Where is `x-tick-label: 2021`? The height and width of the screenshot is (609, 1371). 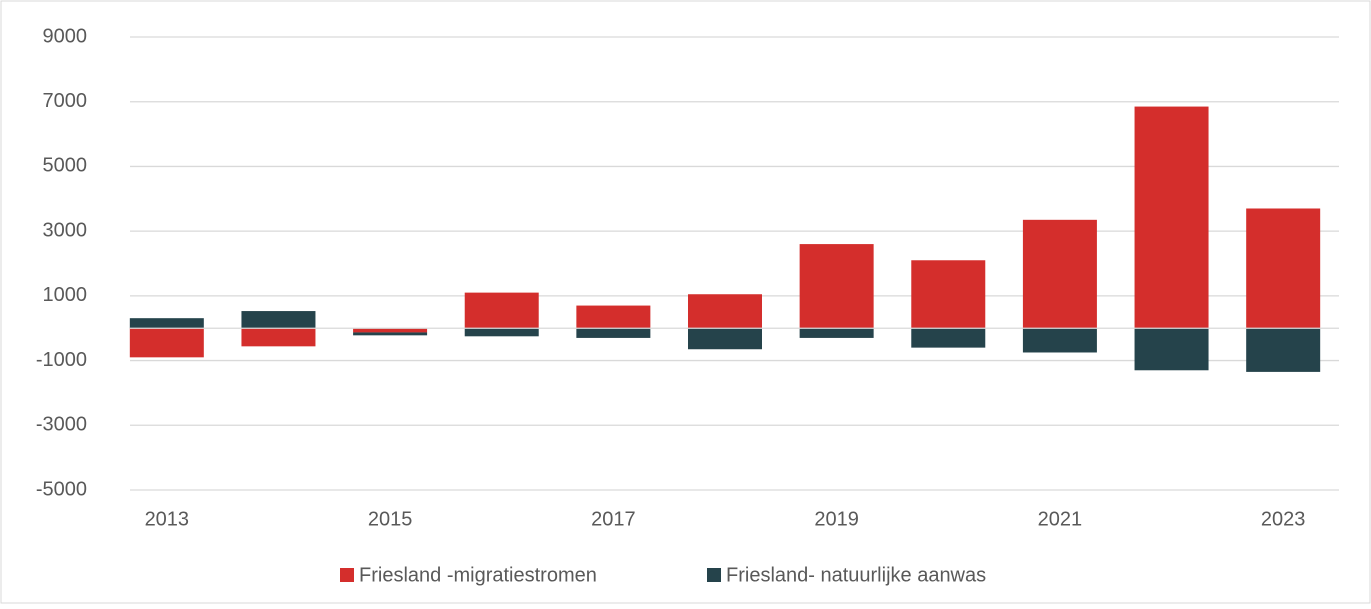 x-tick-label: 2021 is located at coordinates (1060, 519).